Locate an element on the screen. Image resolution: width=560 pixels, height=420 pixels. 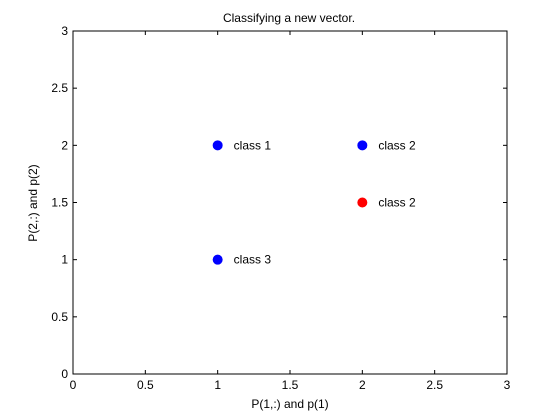
point-label: class 3 is located at coordinates (253, 260).